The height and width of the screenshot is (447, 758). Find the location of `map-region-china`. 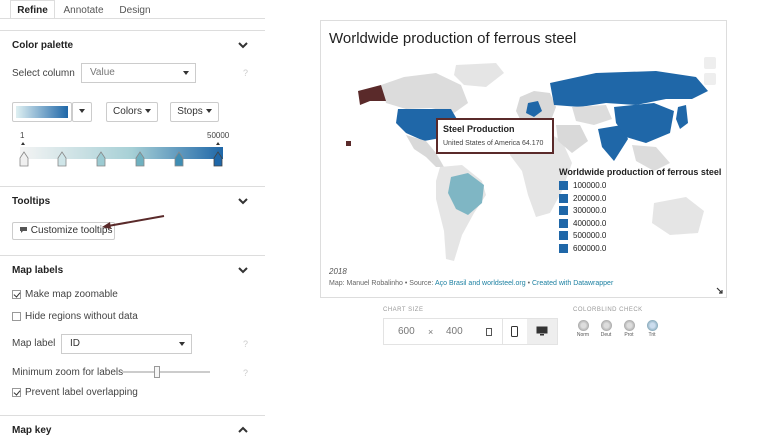

map-region-china is located at coordinates (644, 123).